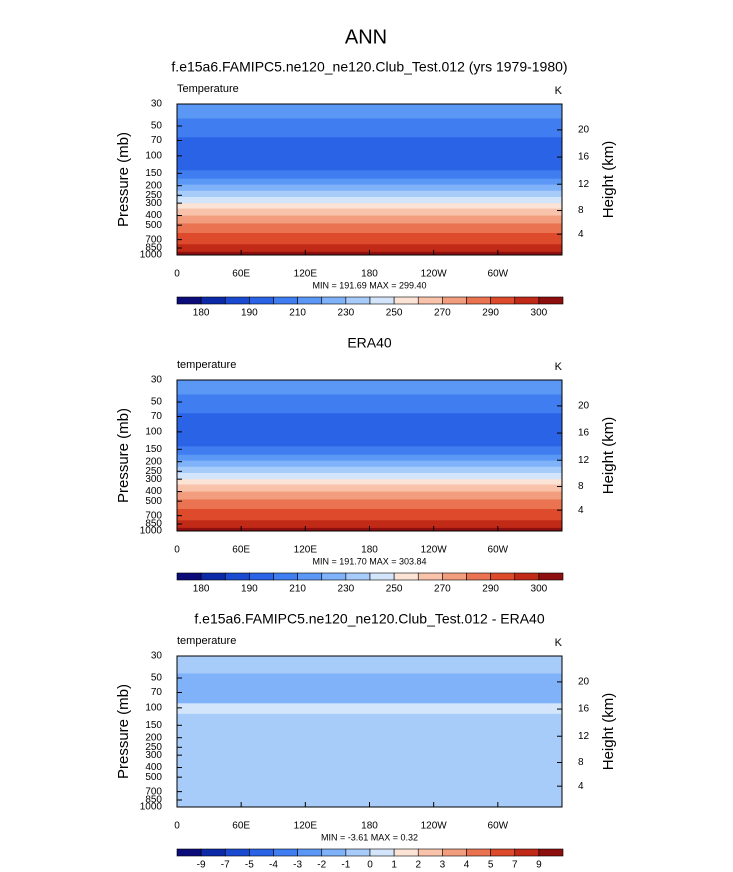  Describe the element at coordinates (249, 313) in the screenshot. I see `colorbar-label: 190` at that location.